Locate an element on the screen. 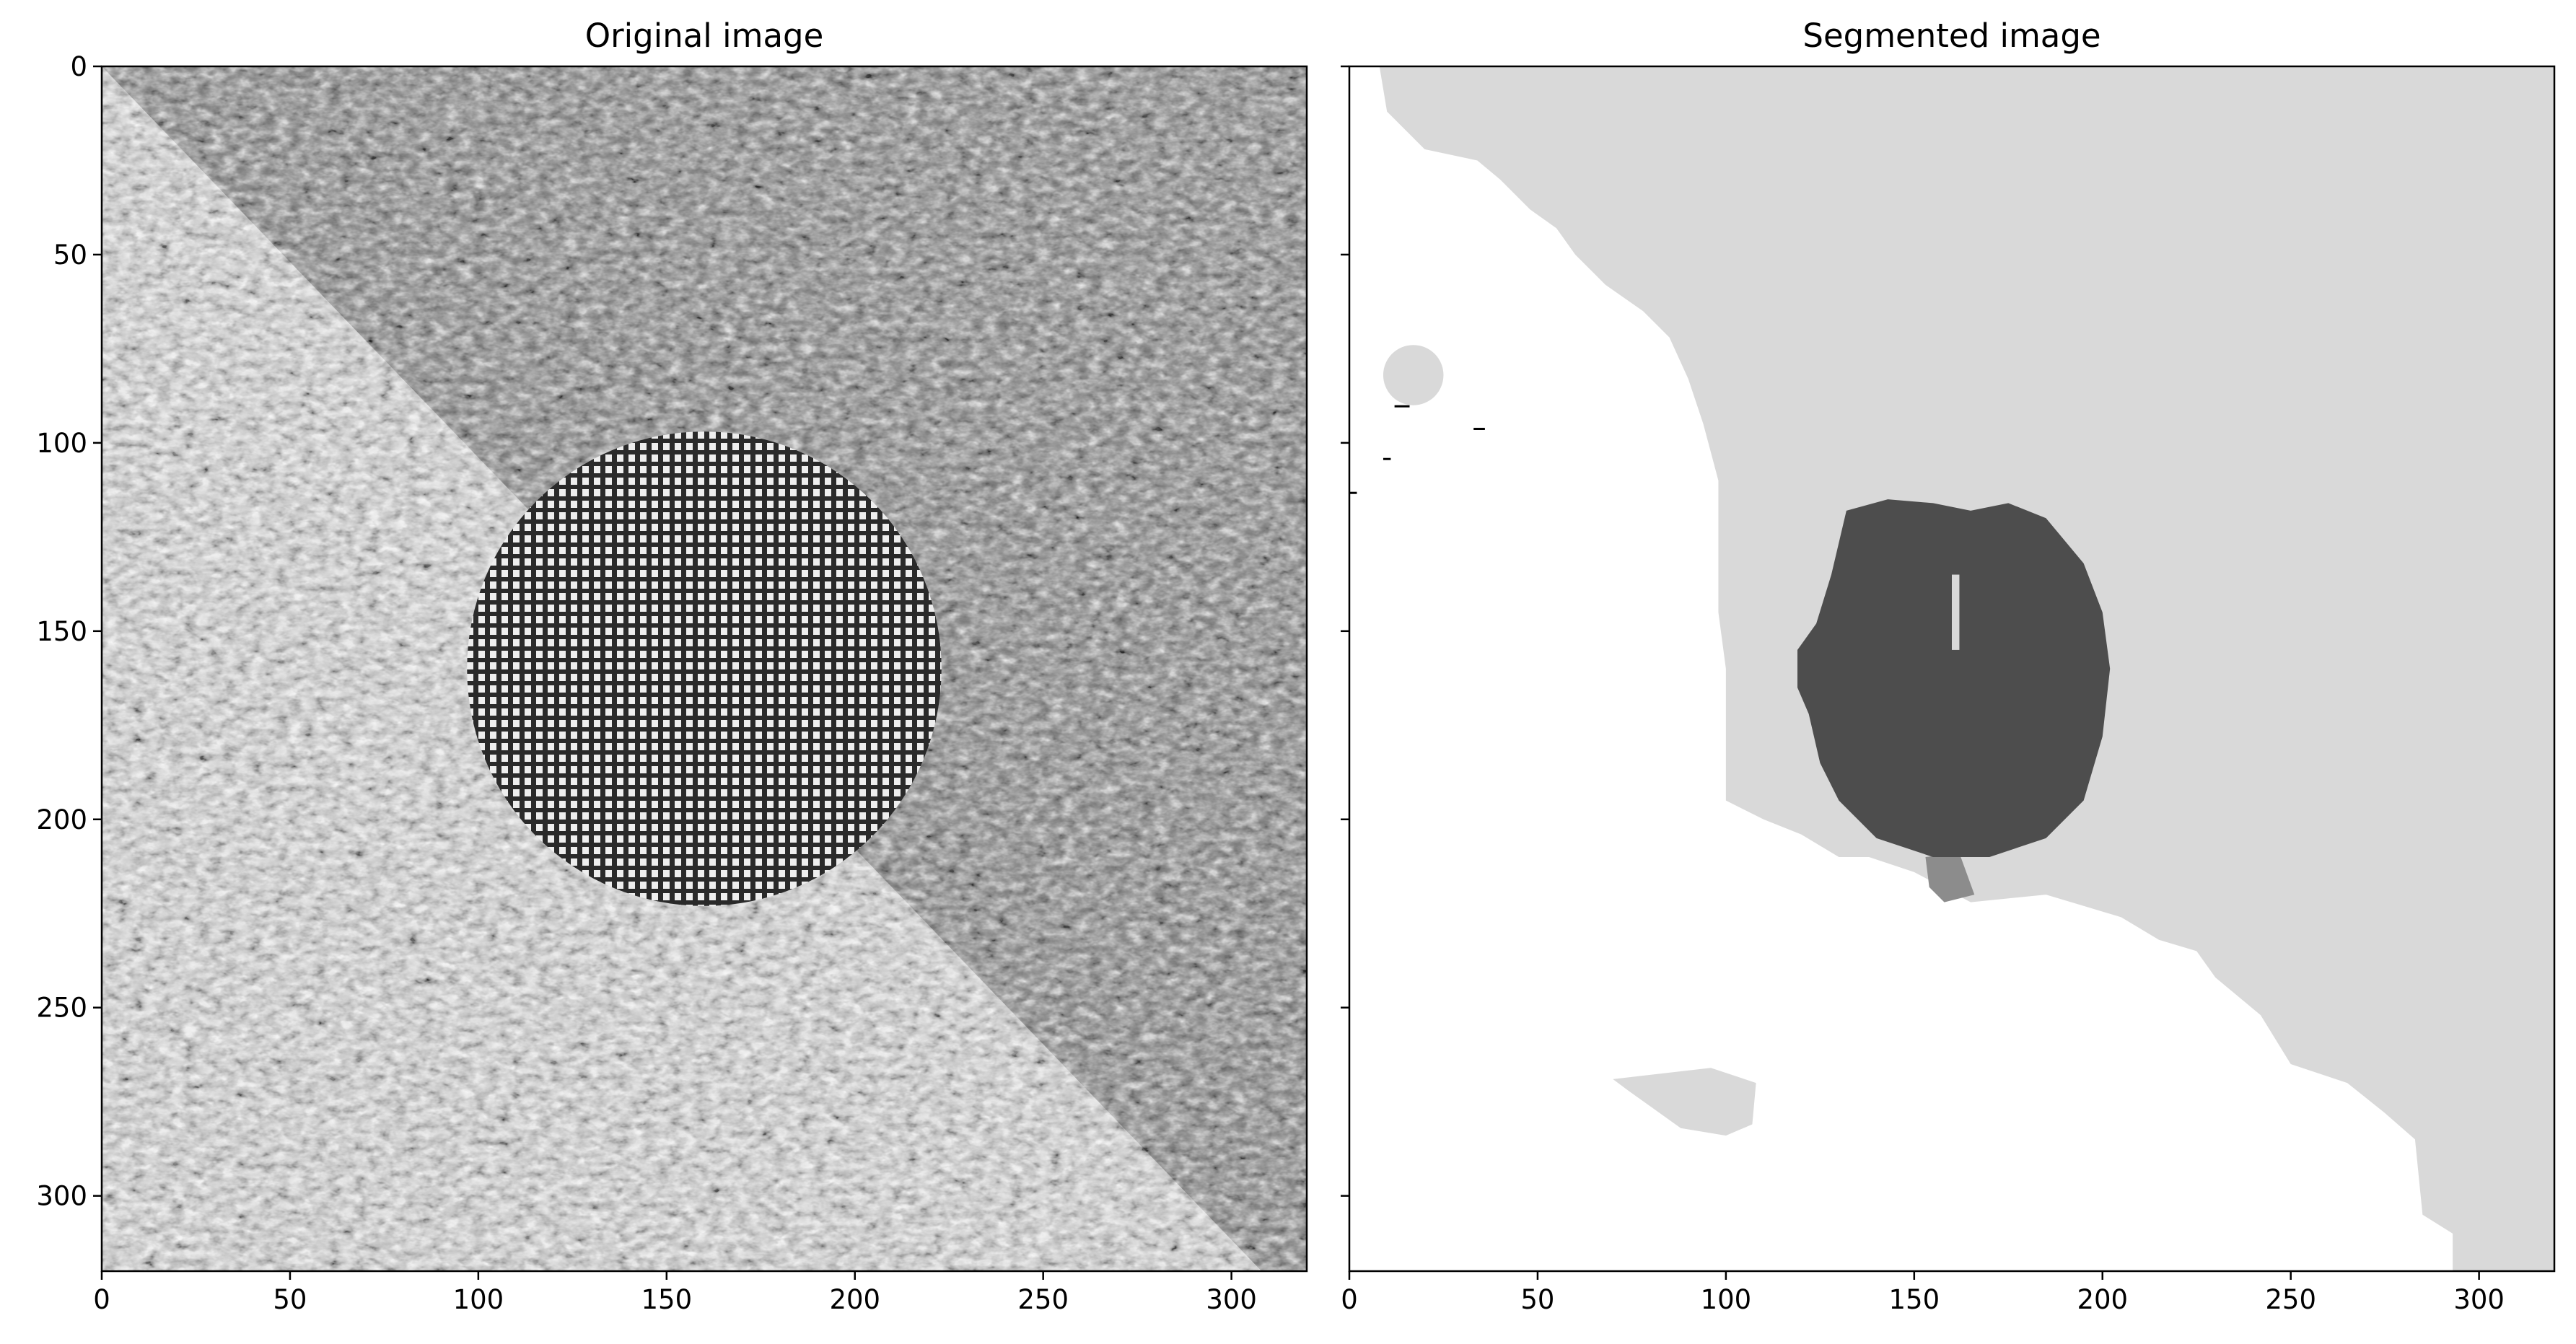 Image resolution: width=2576 pixels, height=1344 pixels. segment-light-gray-gap is located at coordinates (1956, 612).